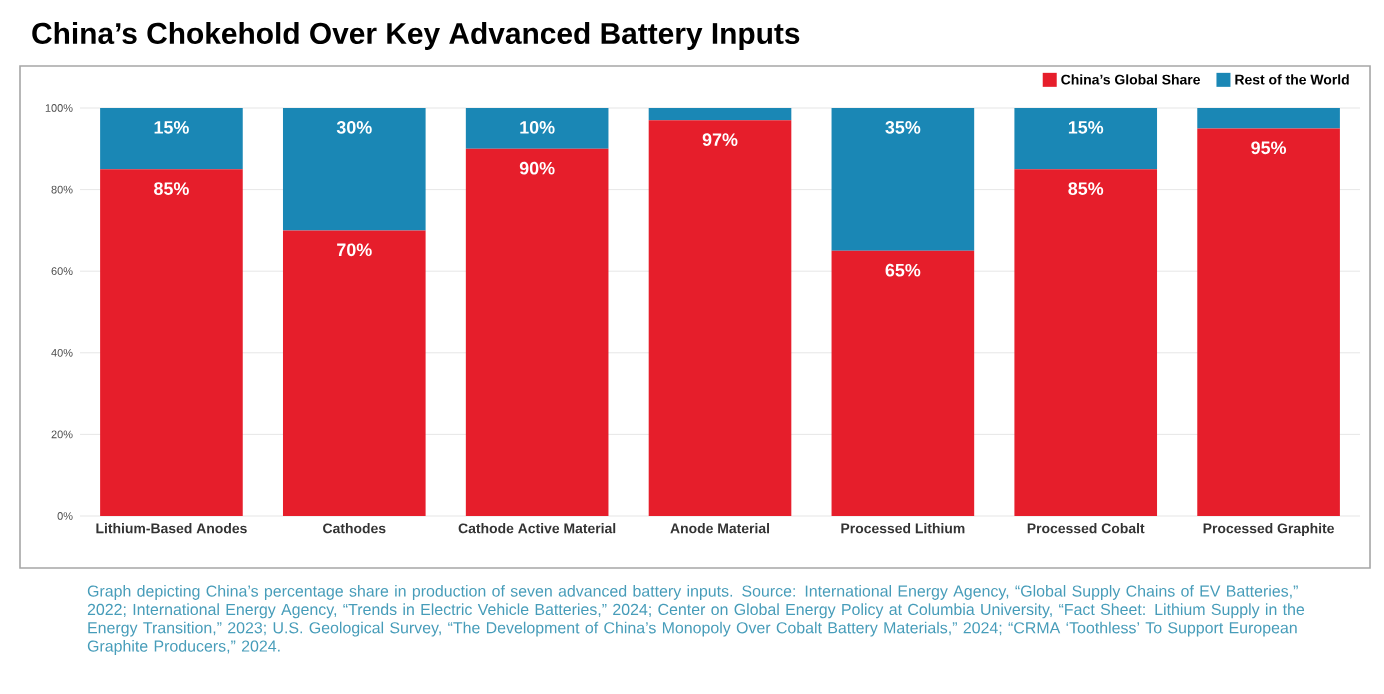 The width and height of the screenshot is (1384, 694). I want to click on data-label: 95%, so click(1269, 148).